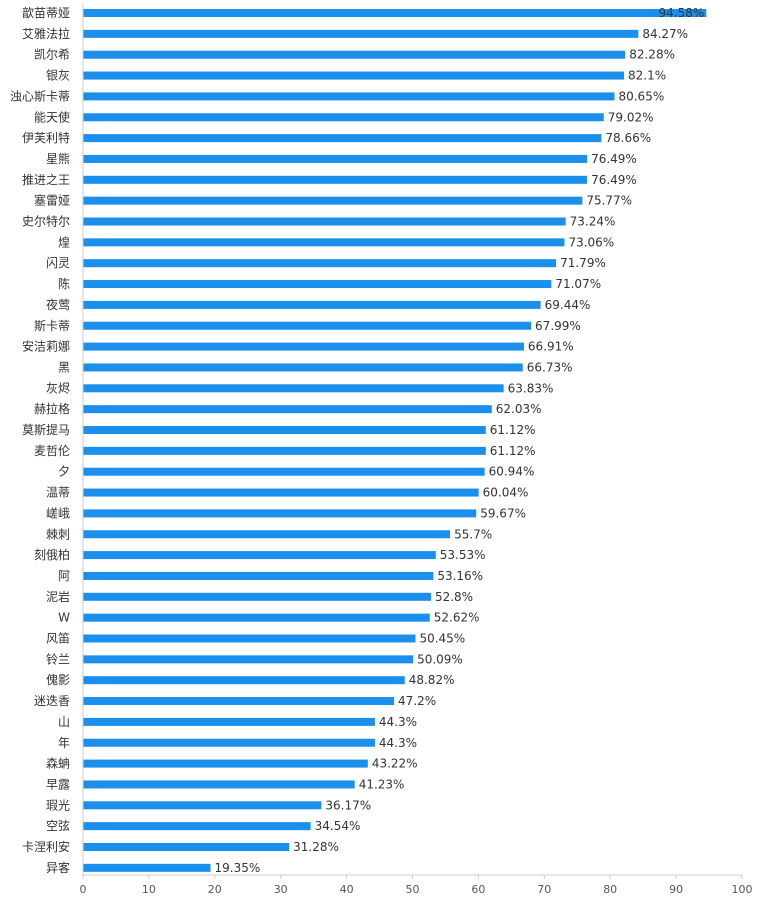 This screenshot has width=757, height=897. Describe the element at coordinates (382, 784) in the screenshot. I see `value-label: 41.23%` at that location.